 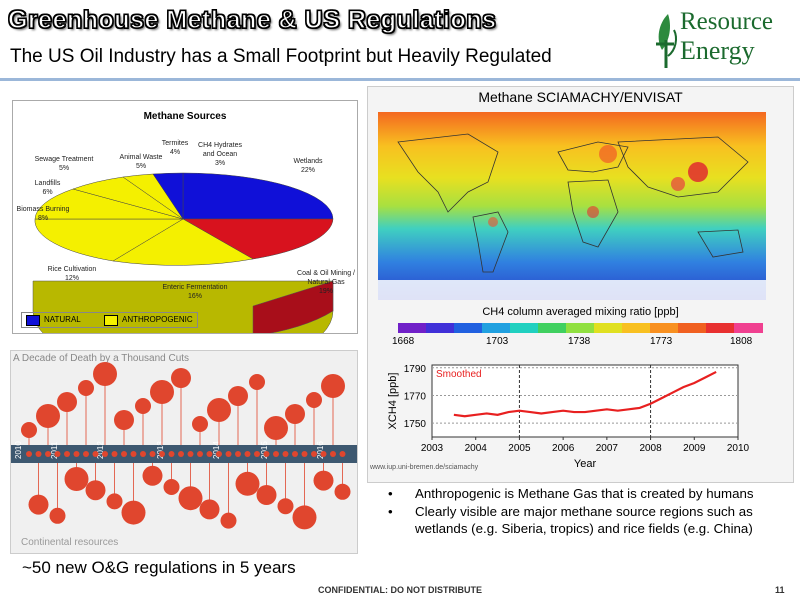 I want to click on slice-label-coal-oil-gas: Coal & Oil Mining / Natural Gas 19%, so click(x=326, y=282).